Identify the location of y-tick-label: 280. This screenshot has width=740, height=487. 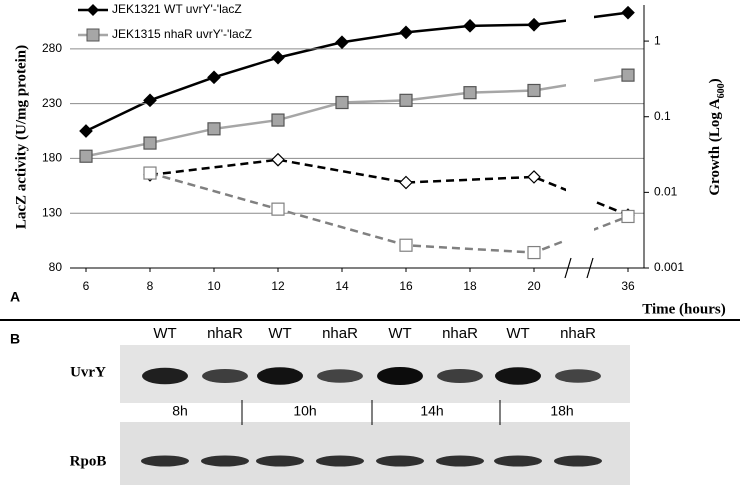
(52, 48).